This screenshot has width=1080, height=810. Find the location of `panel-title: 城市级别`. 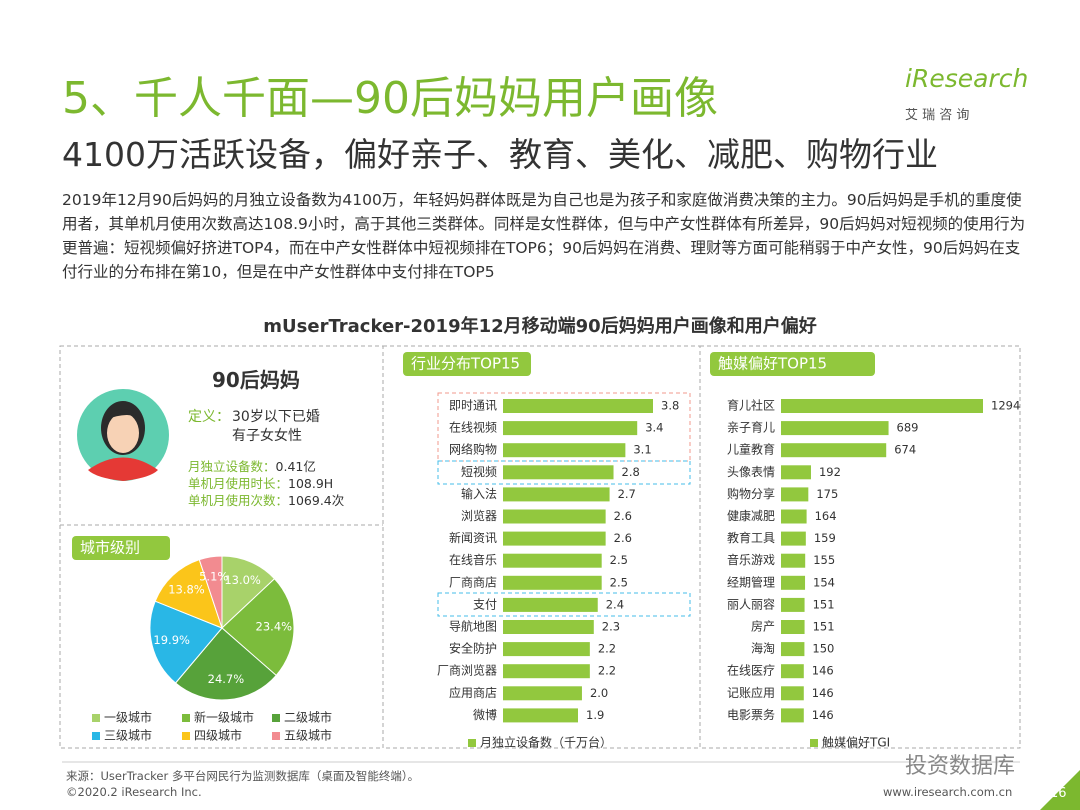

panel-title: 城市级别 is located at coordinates (110, 548).